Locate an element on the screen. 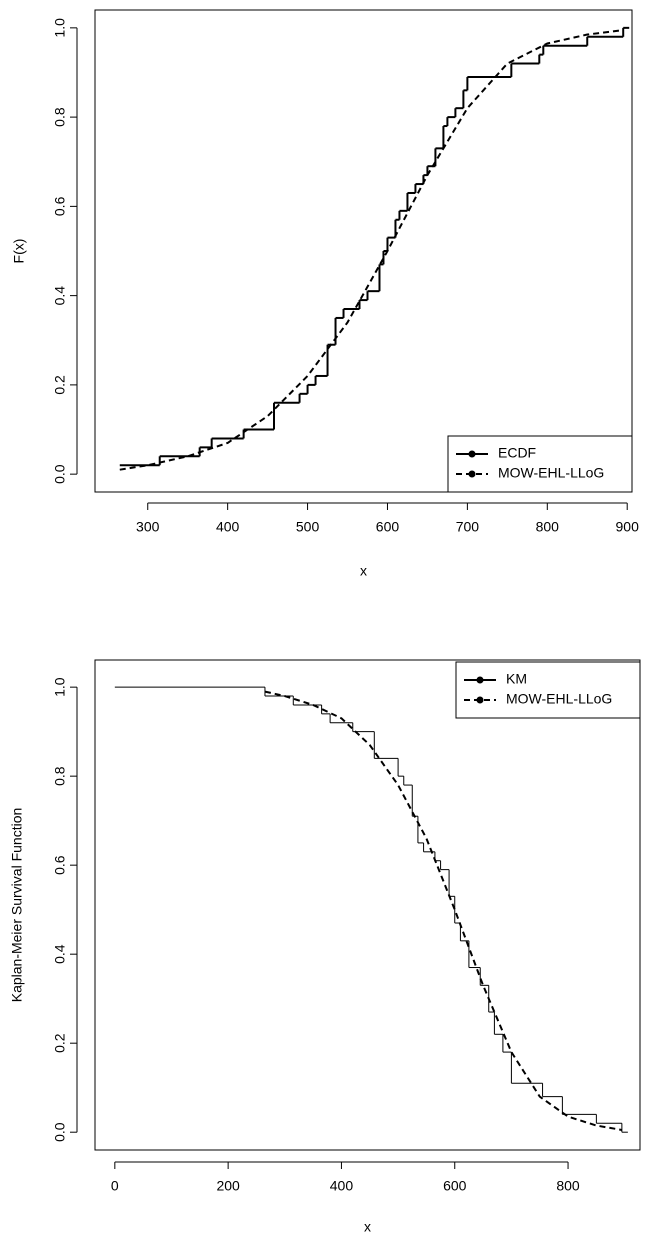 This screenshot has width=645, height=1236. y-axis-label: F(x) is located at coordinates (19, 251).